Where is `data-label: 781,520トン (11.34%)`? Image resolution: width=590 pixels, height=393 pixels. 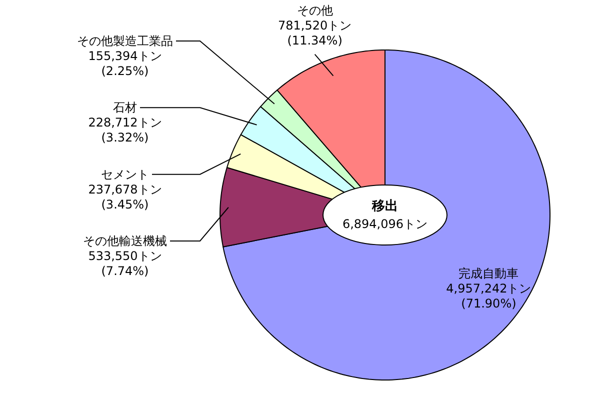 data-label: 781,520トン (11.34%) is located at coordinates (315, 33).